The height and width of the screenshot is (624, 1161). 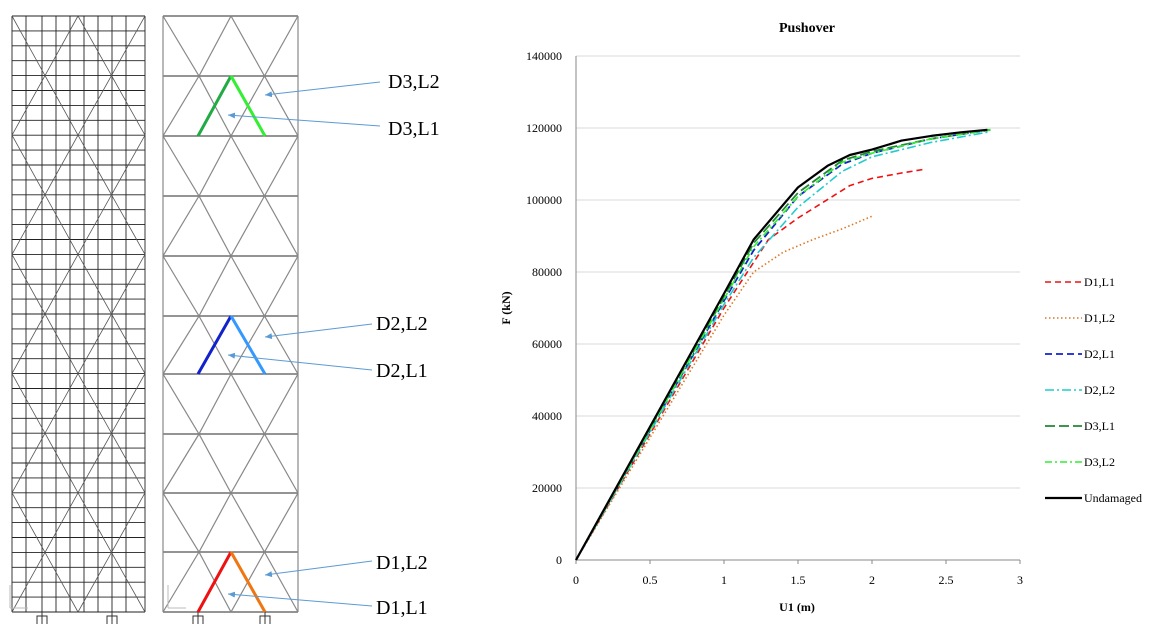 I want to click on annotation-arrow-d2l1, so click(x=300, y=361).